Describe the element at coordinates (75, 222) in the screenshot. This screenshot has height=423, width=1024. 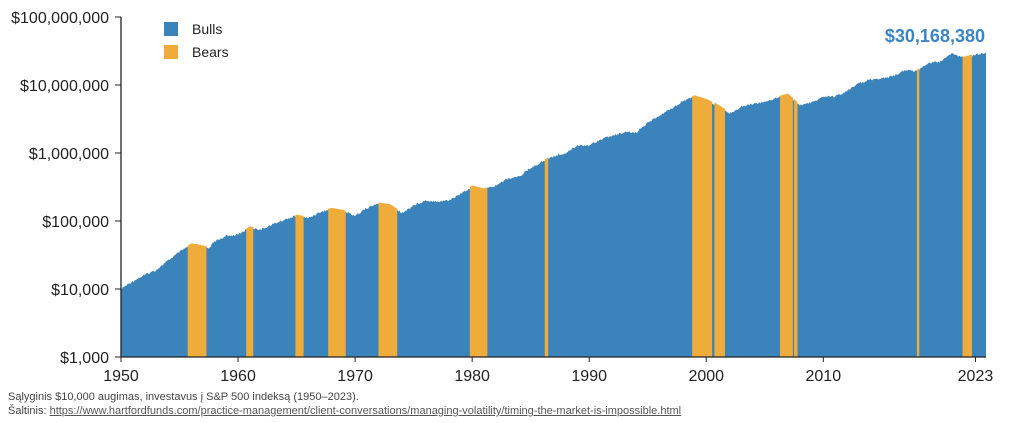
I see `y-tick-label-3: $100,000` at that location.